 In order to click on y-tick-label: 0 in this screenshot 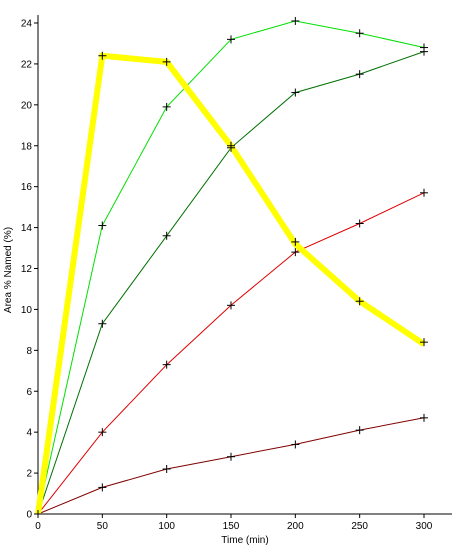, I will do `click(29, 515)`.